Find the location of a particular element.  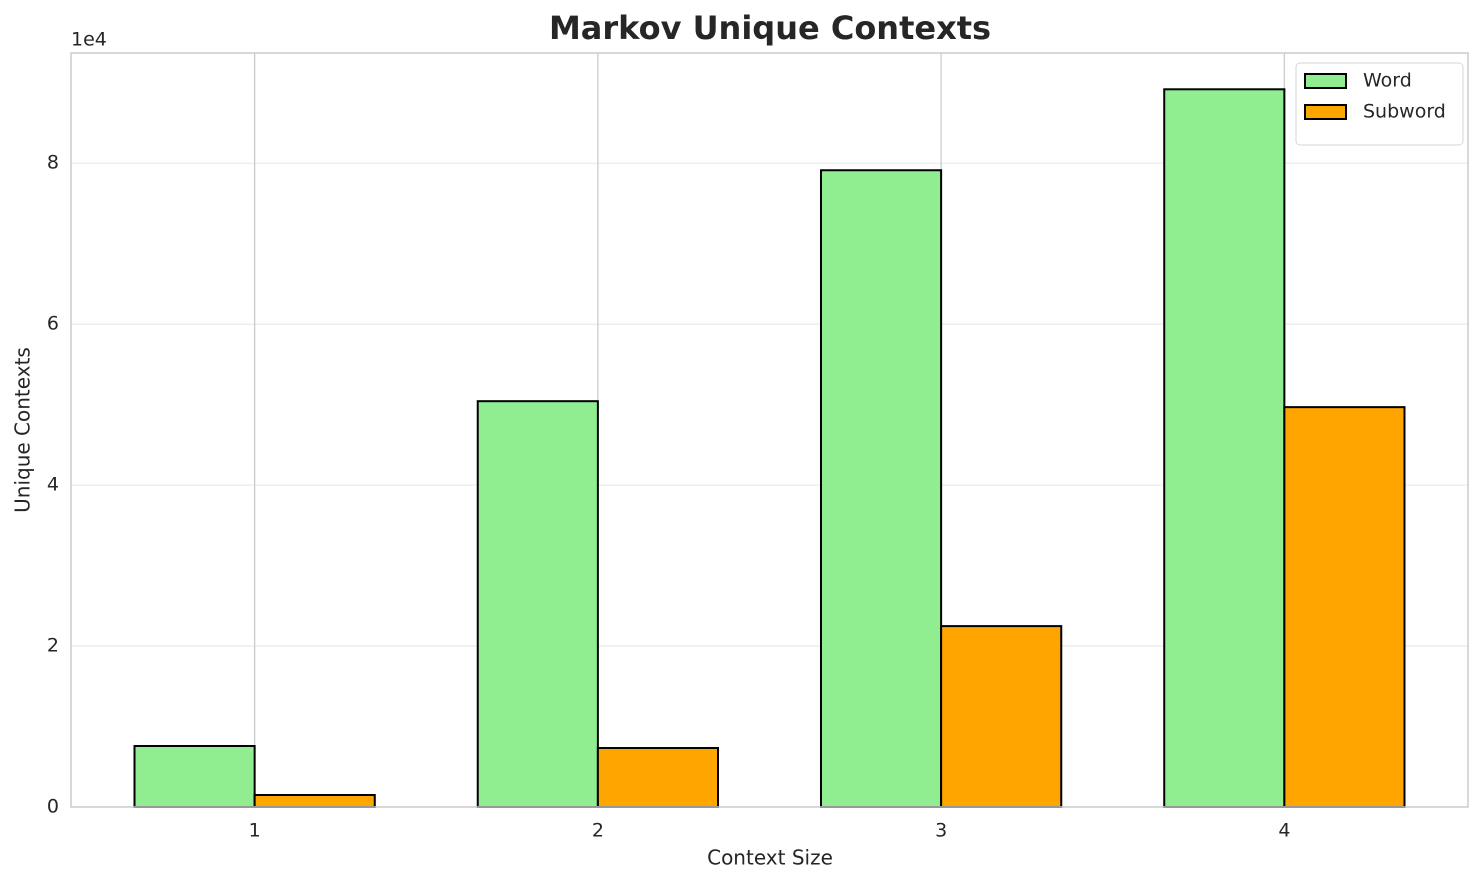

y-tick-label: 4 is located at coordinates (53, 485).